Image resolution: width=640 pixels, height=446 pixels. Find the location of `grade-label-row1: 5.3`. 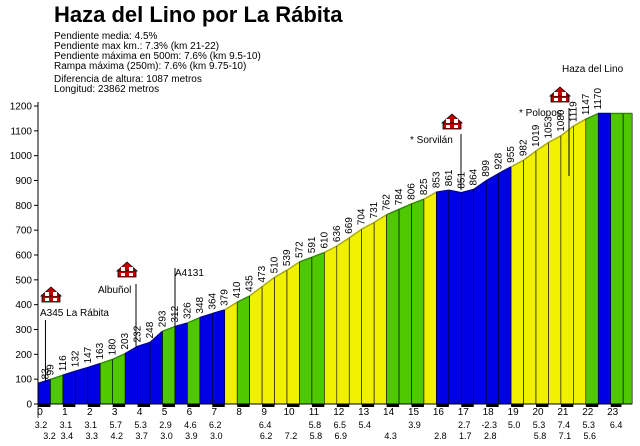

grade-label-row1: 5.3 is located at coordinates (140, 425).